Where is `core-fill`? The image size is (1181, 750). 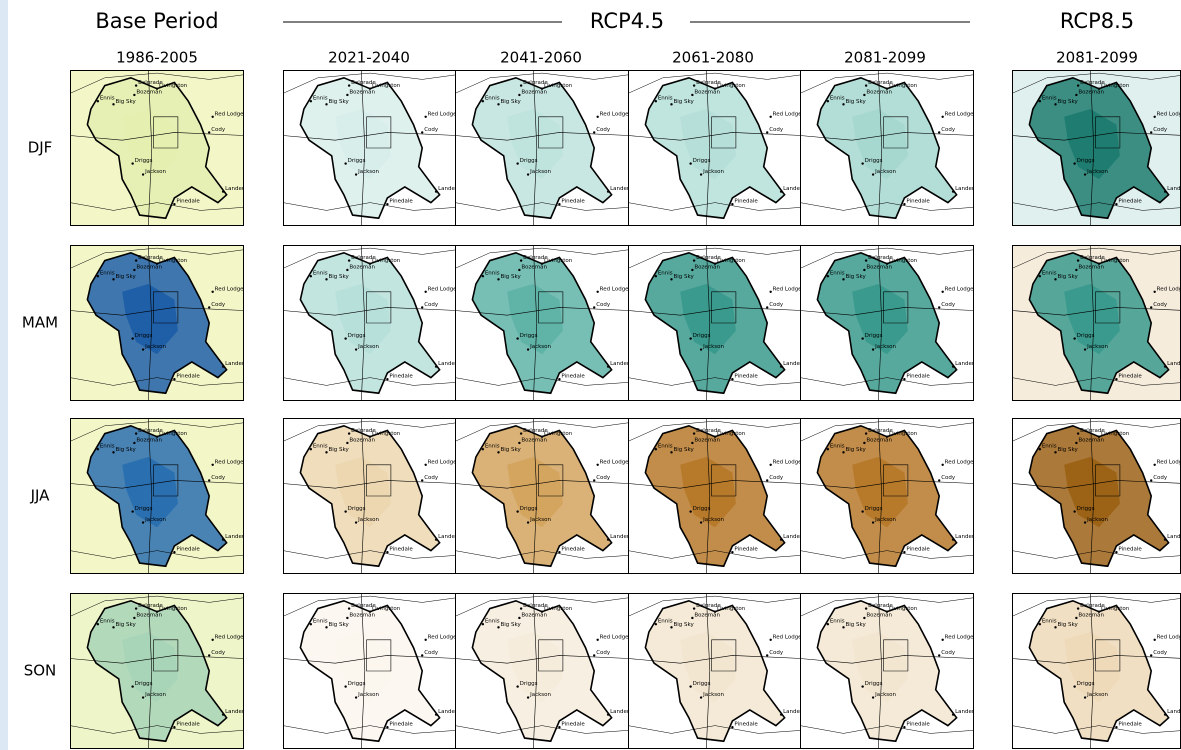
core-fill is located at coordinates (708, 667).